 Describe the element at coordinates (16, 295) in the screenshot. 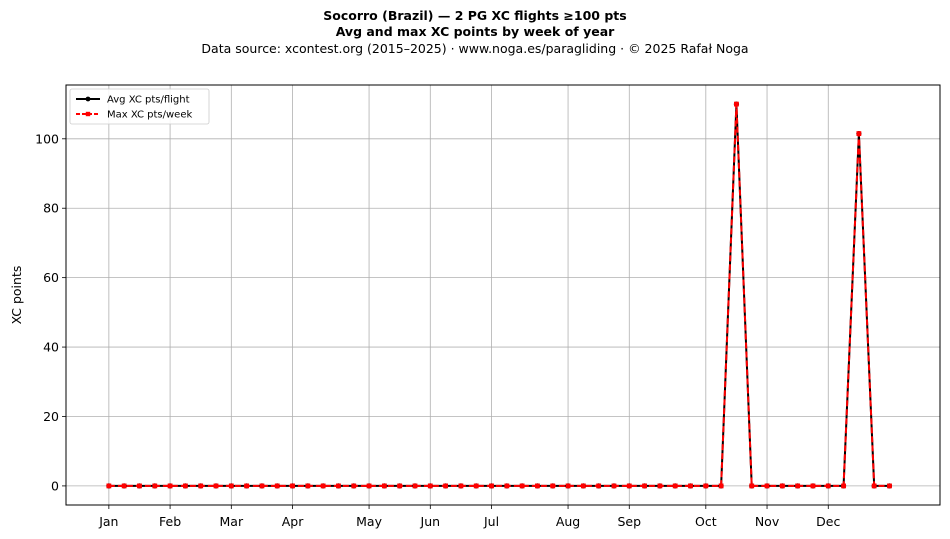

I see `y-axis-label: XC points` at that location.